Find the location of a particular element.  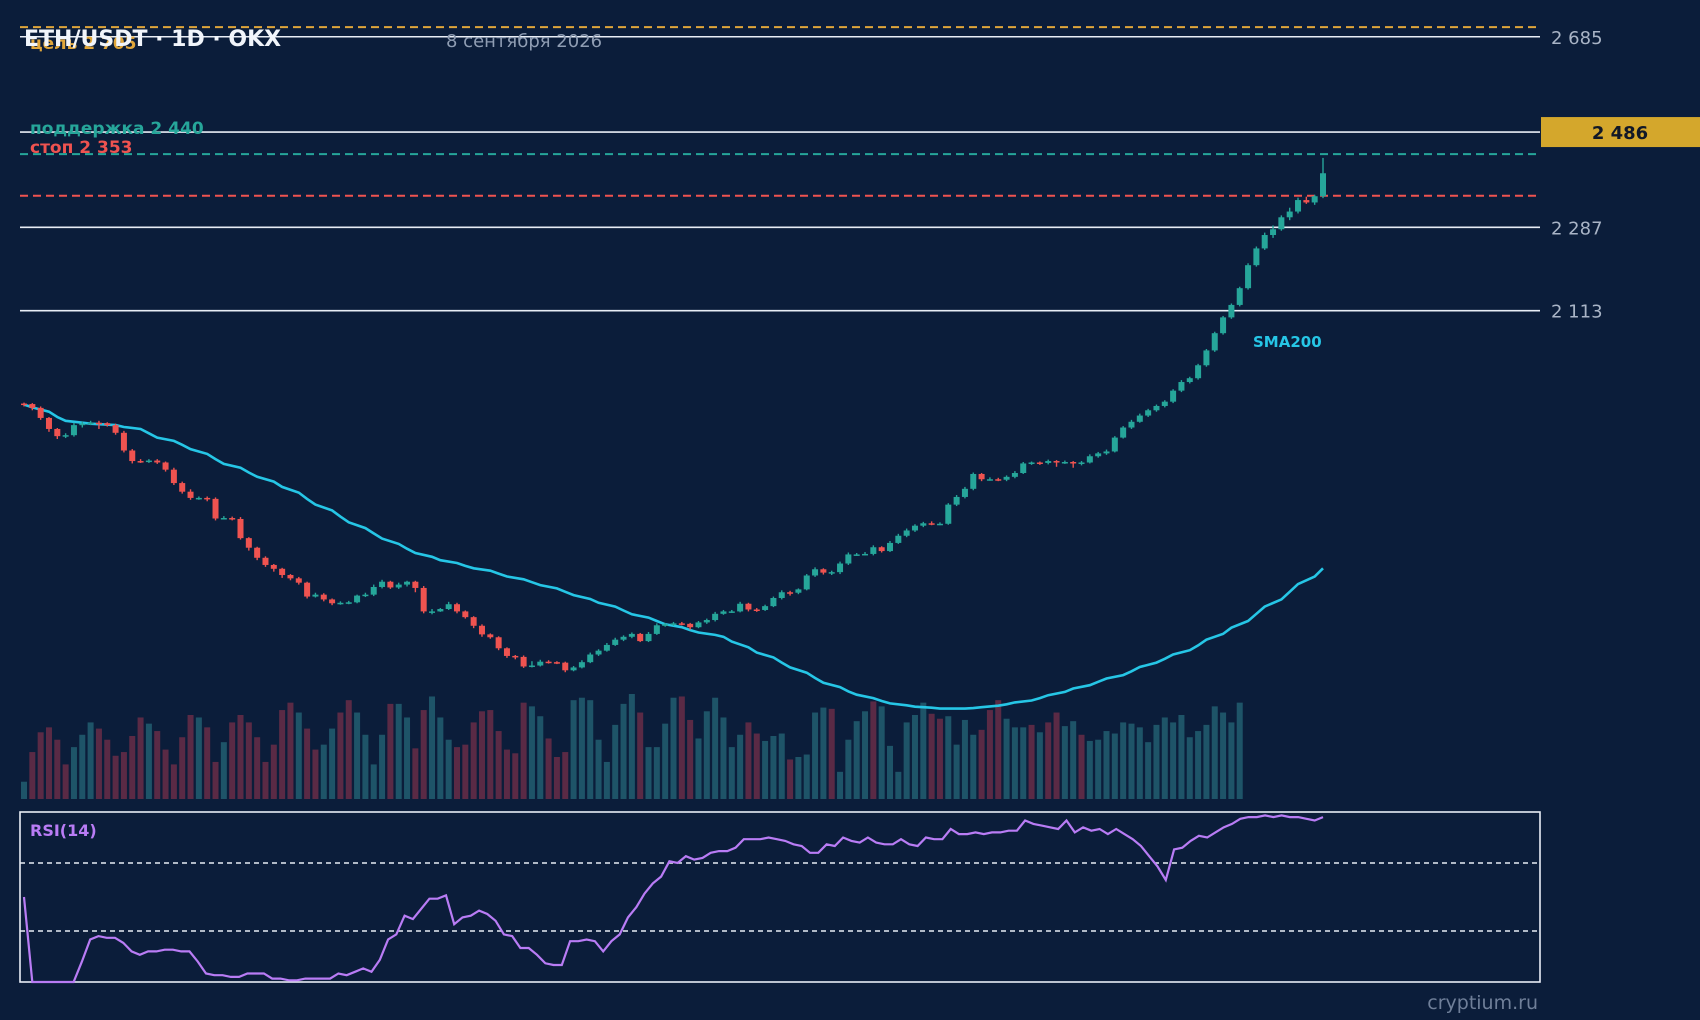

watermark: cryptium.ru is located at coordinates (1482, 1003).